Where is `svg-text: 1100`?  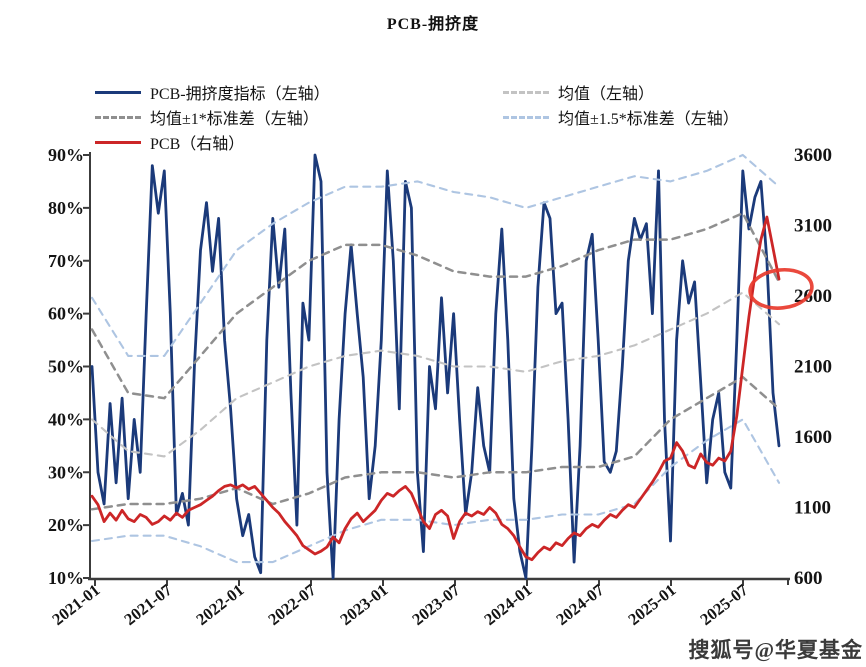
svg-text: 1100 is located at coordinates (812, 508).